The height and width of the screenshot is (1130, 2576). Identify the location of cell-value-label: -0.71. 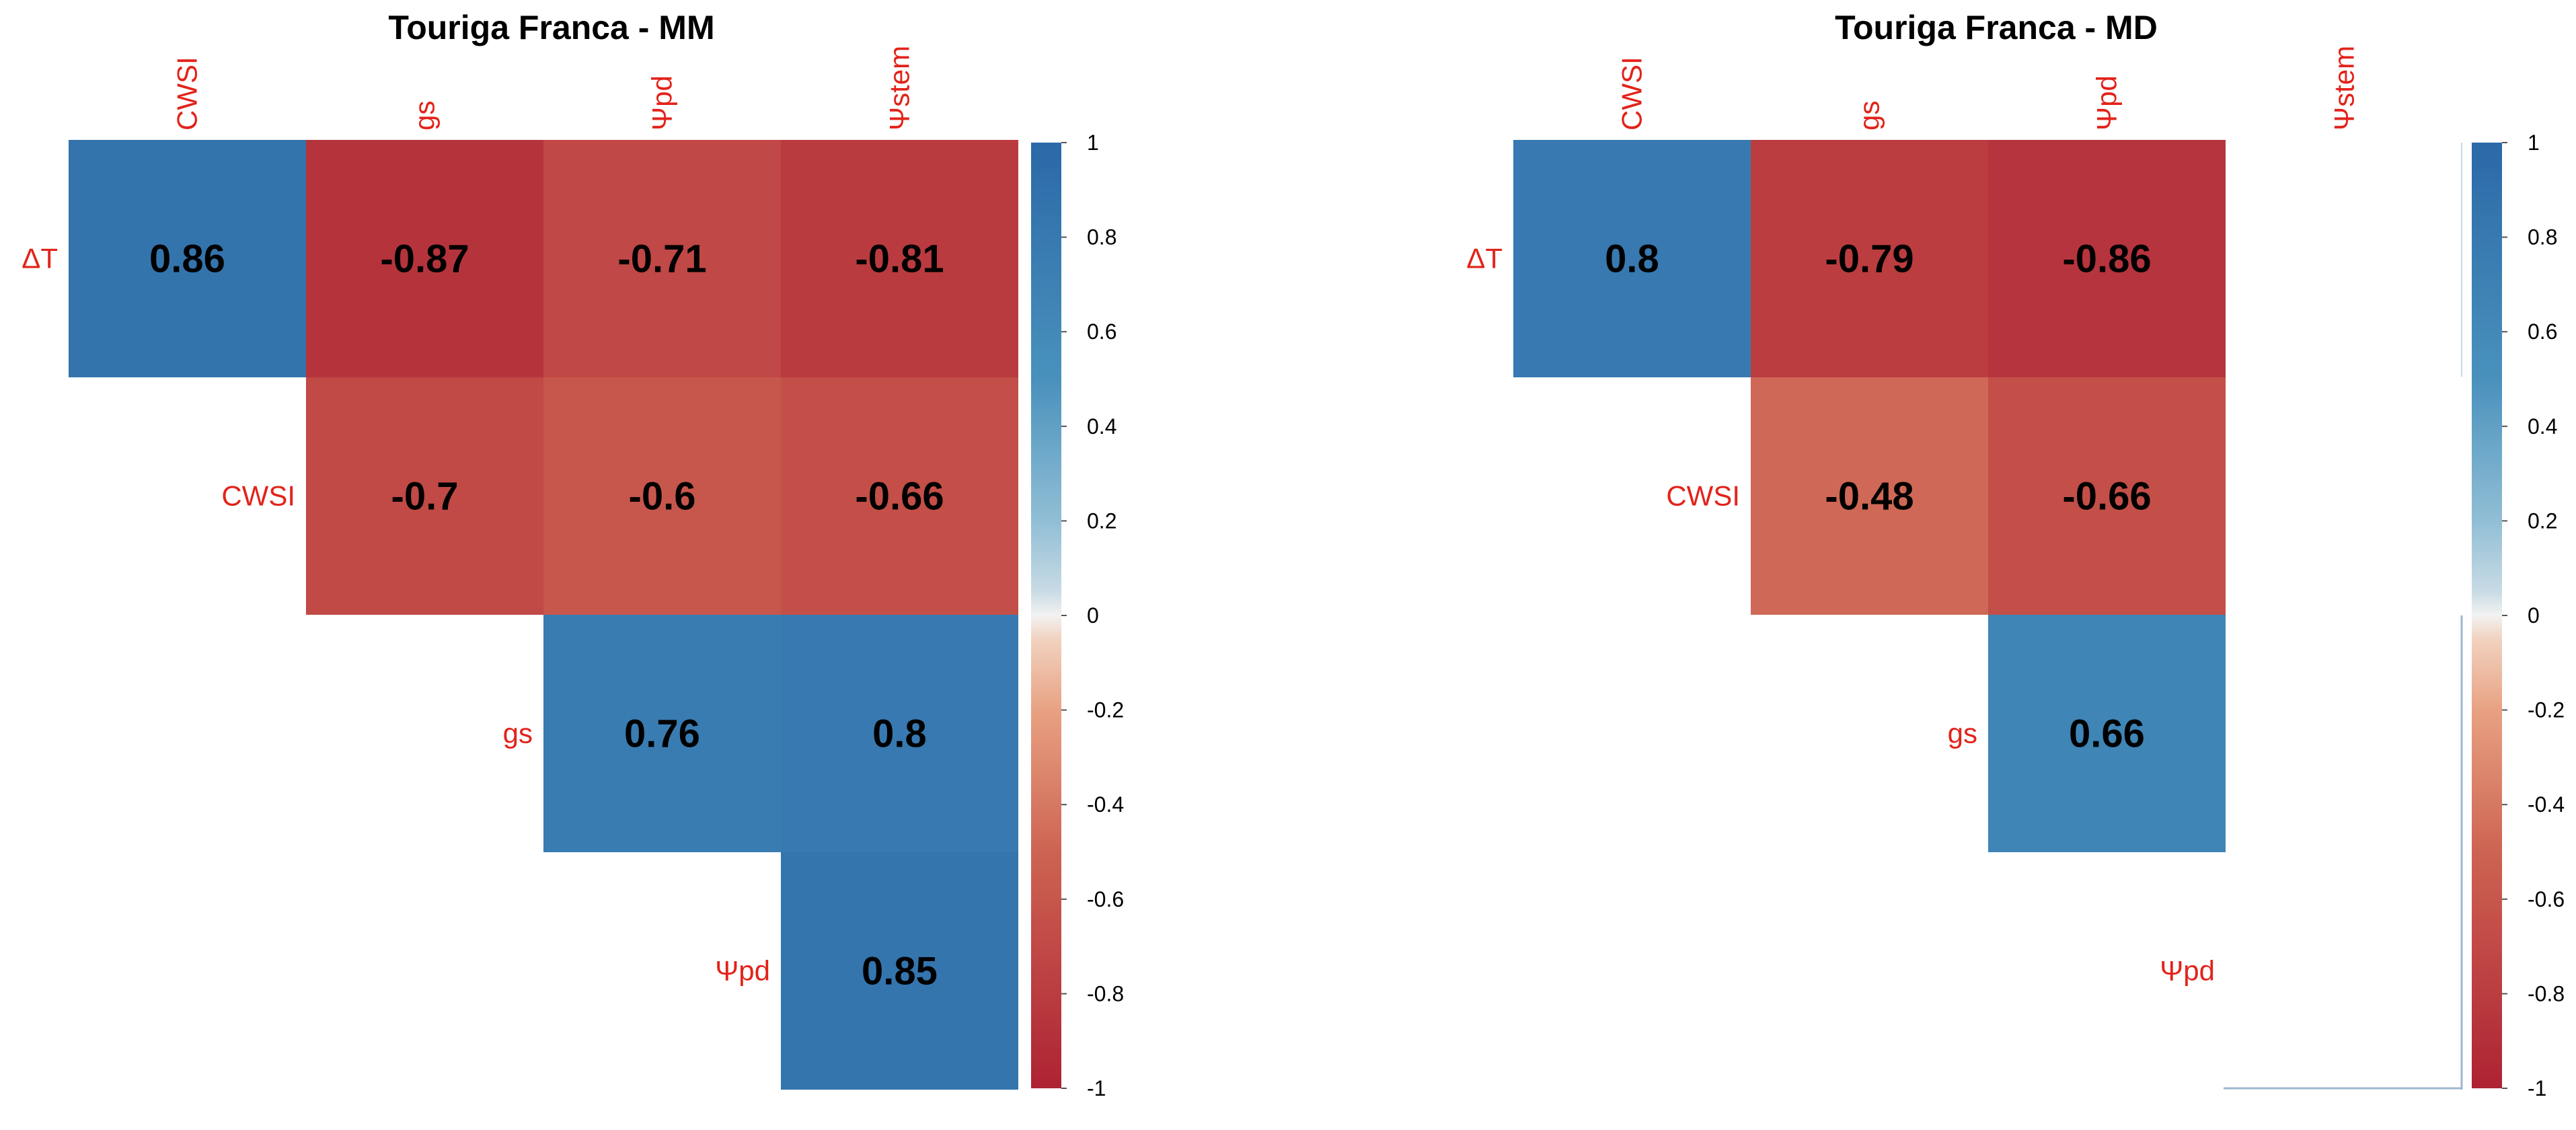
(661, 259).